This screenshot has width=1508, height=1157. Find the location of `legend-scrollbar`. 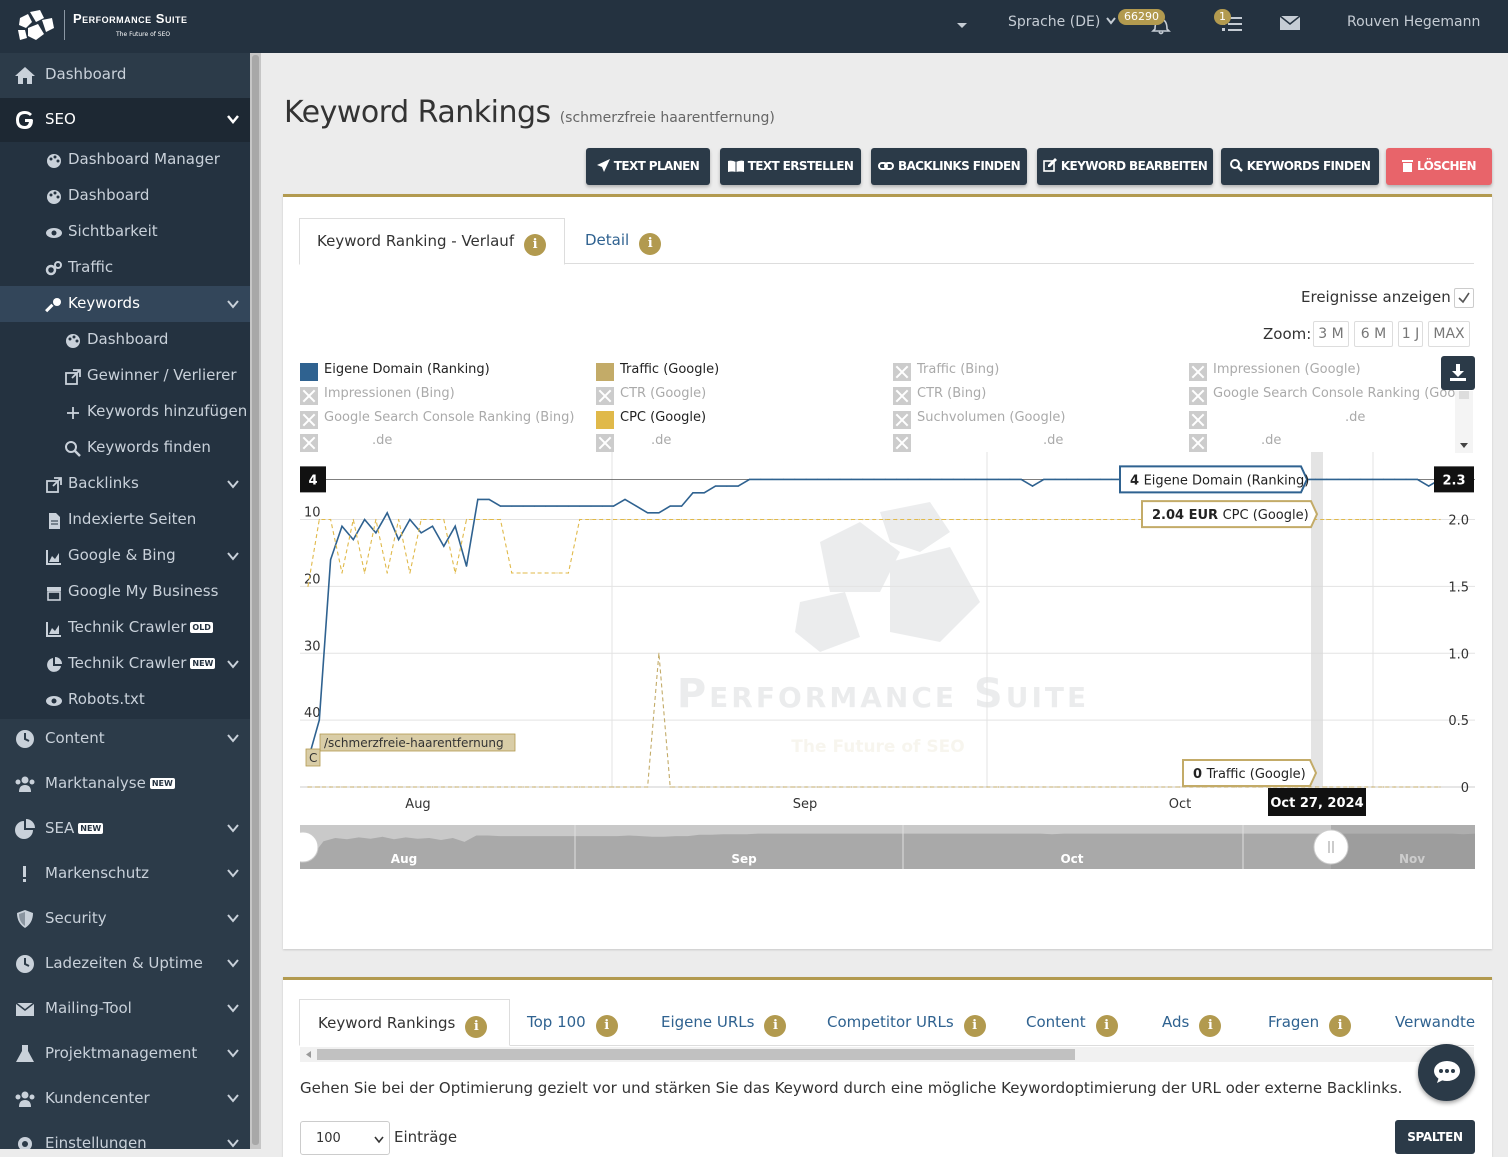

legend-scrollbar is located at coordinates (1464, 422).